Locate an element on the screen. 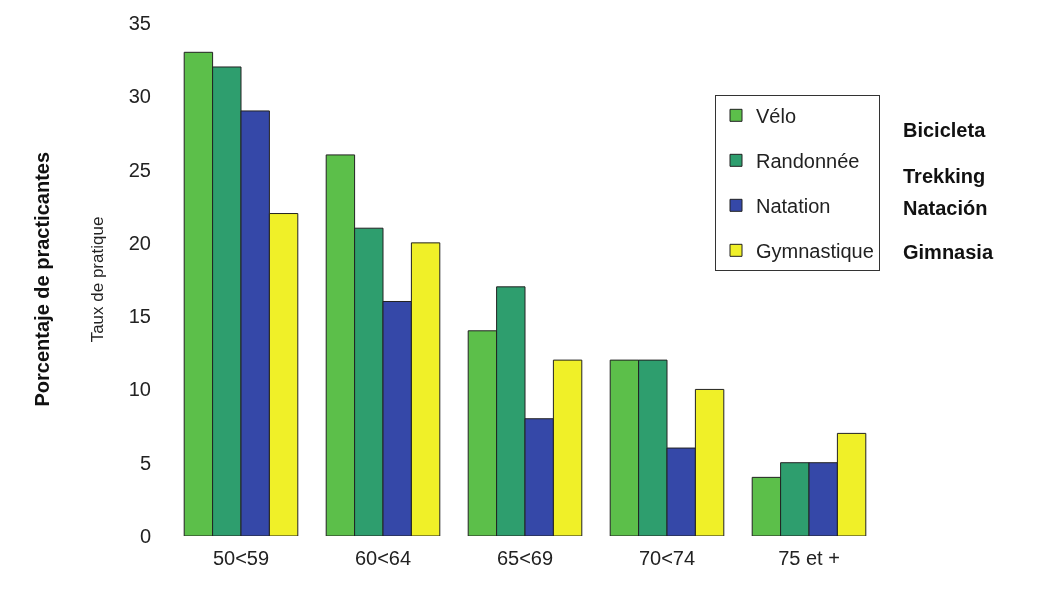 This screenshot has height=598, width=1050. legend-label: Gymnastique is located at coordinates (815, 251).